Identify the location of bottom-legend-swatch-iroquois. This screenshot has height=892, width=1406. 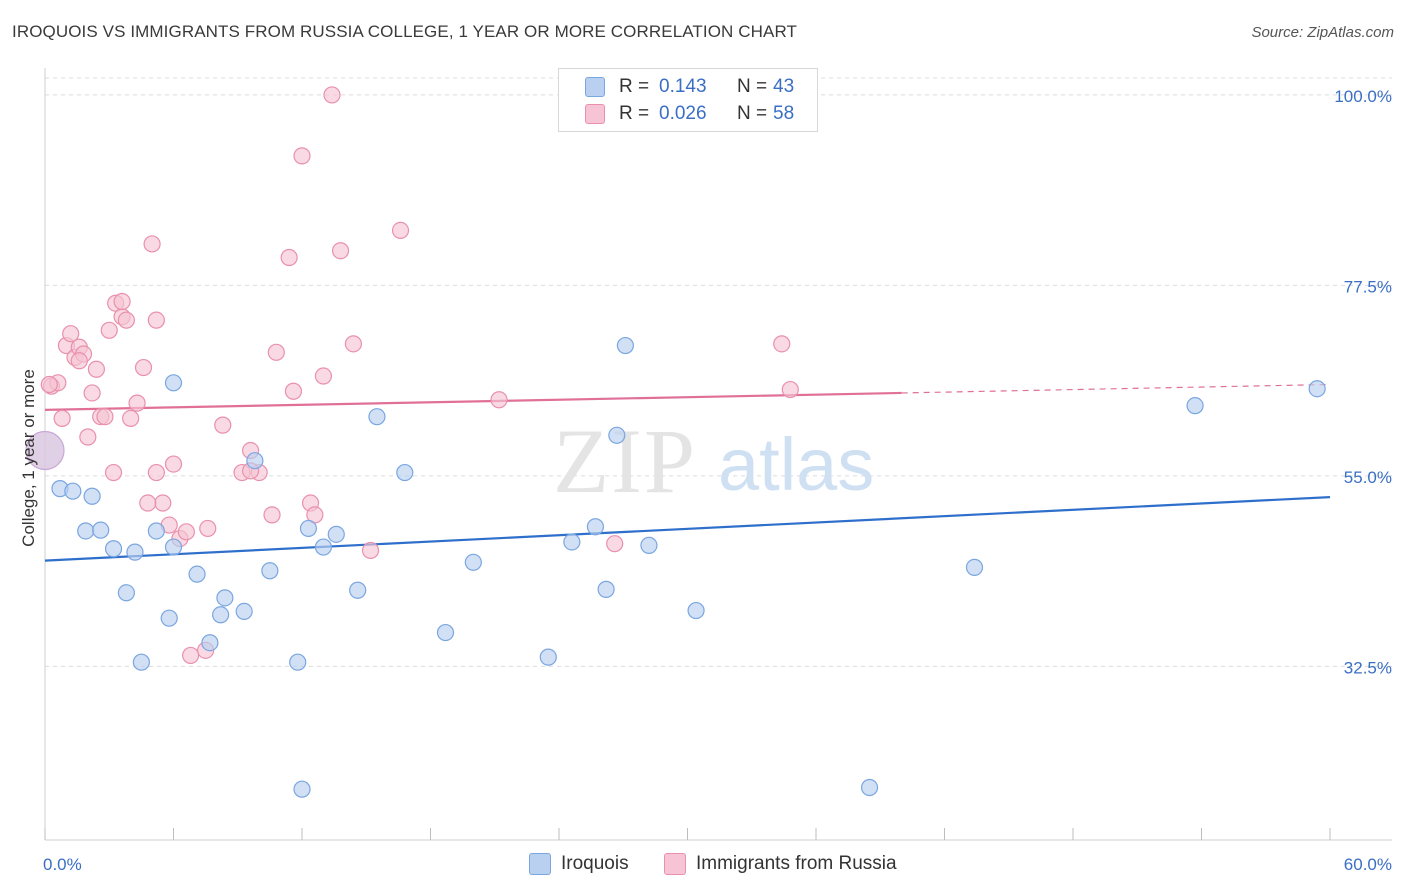
(540, 864).